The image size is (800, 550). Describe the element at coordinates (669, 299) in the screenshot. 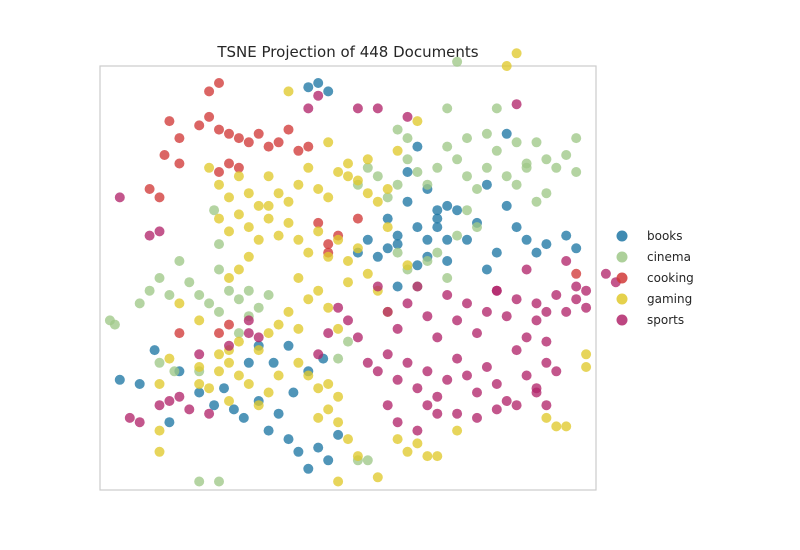

I see `legend-label-gaming: gaming` at that location.